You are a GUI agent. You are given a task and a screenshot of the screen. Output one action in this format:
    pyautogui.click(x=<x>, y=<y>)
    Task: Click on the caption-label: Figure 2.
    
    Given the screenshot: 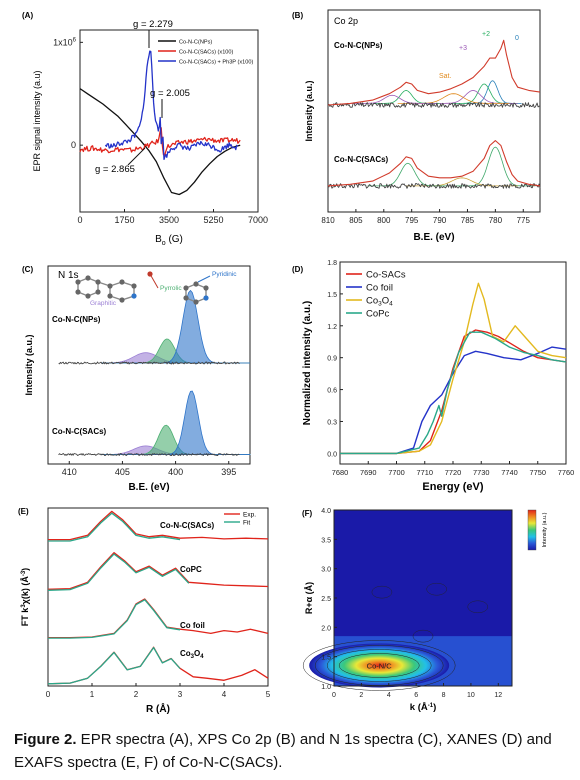 What is the action you would take?
    pyautogui.click(x=45, y=739)
    